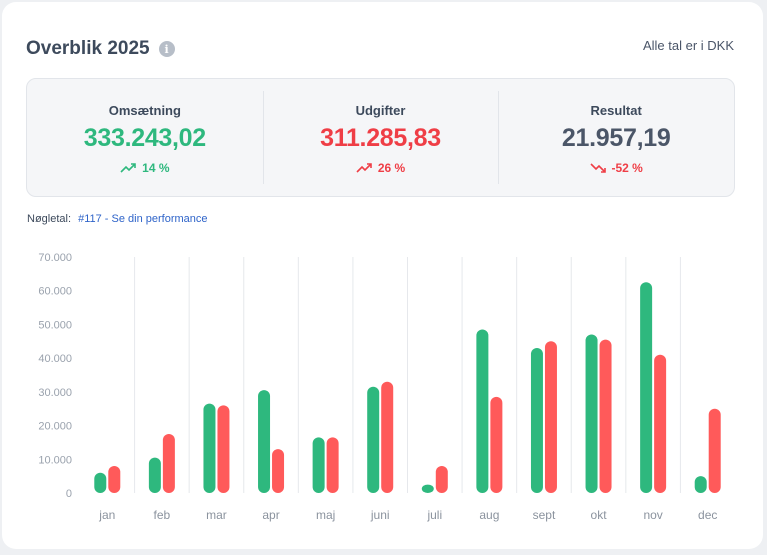 Image resolution: width=767 pixels, height=555 pixels. I want to click on kpi-value: 21.957,19, so click(616, 138).